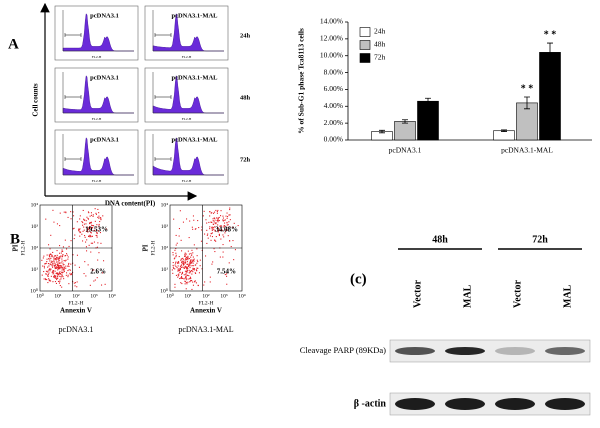  What do you see at coordinates (16, 247) in the screenshot?
I see `axis-label: PI` at bounding box center [16, 247].